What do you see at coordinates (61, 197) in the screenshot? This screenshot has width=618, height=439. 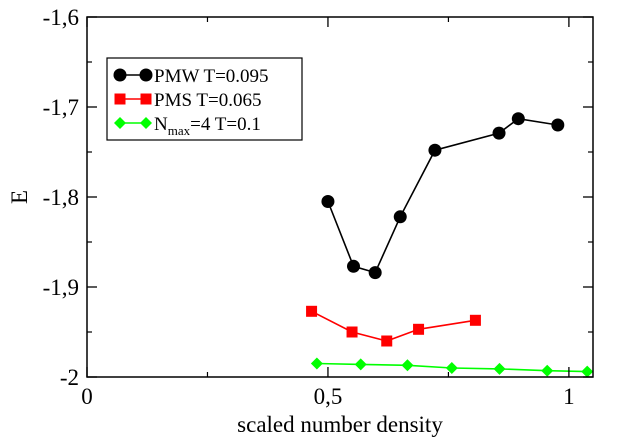 I see `y-tick-label: -1,8` at bounding box center [61, 197].